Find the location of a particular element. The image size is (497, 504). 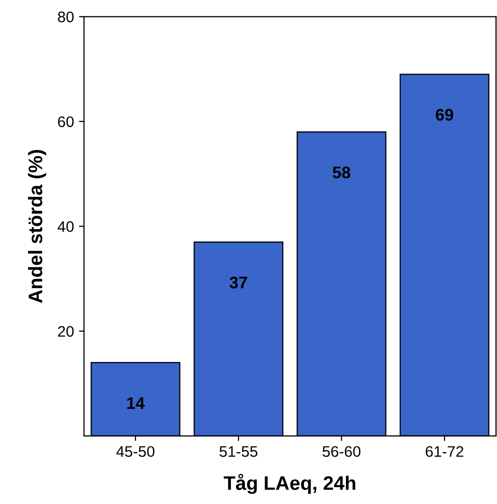

data-label: 14 is located at coordinates (136, 403).